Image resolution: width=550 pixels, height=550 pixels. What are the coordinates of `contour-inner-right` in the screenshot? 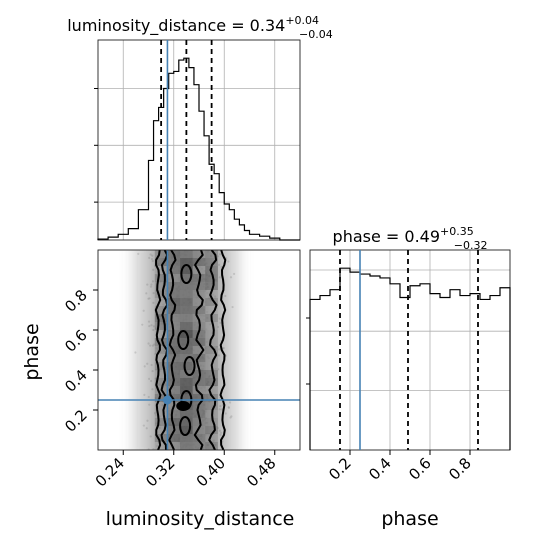 It's located at (199, 350).